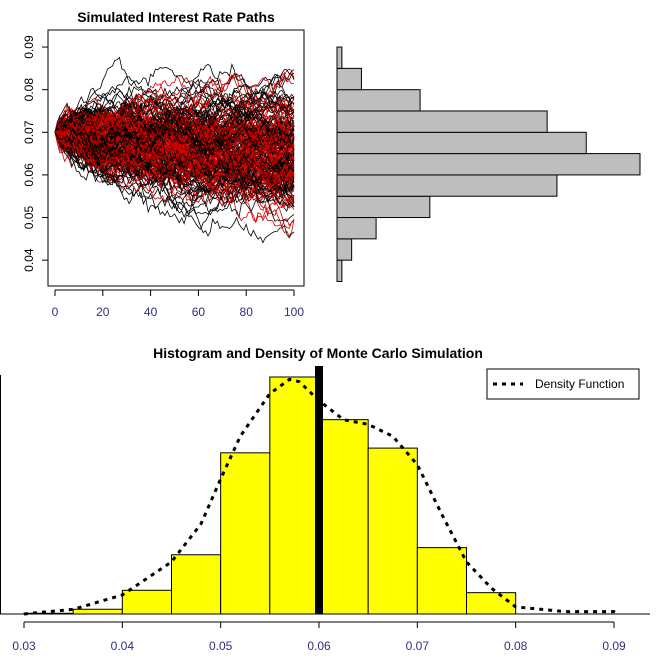 The width and height of the screenshot is (672, 671). I want to click on paths-y-tick-label: 0.05, so click(29, 218).